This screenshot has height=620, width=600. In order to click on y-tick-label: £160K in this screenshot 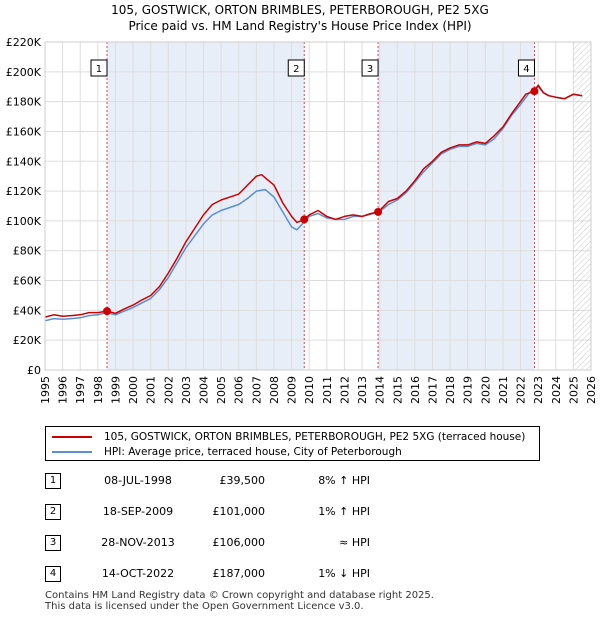, I will do `click(24, 131)`.